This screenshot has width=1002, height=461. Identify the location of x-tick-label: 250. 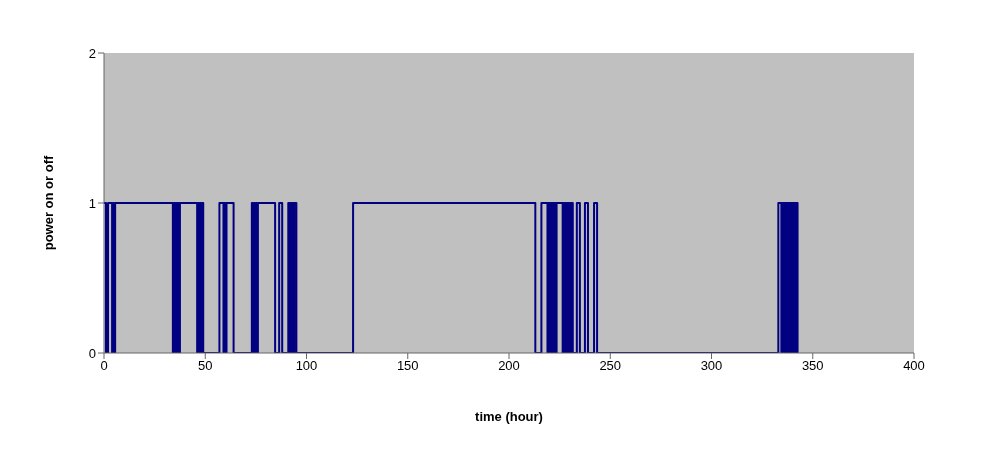
(610, 366).